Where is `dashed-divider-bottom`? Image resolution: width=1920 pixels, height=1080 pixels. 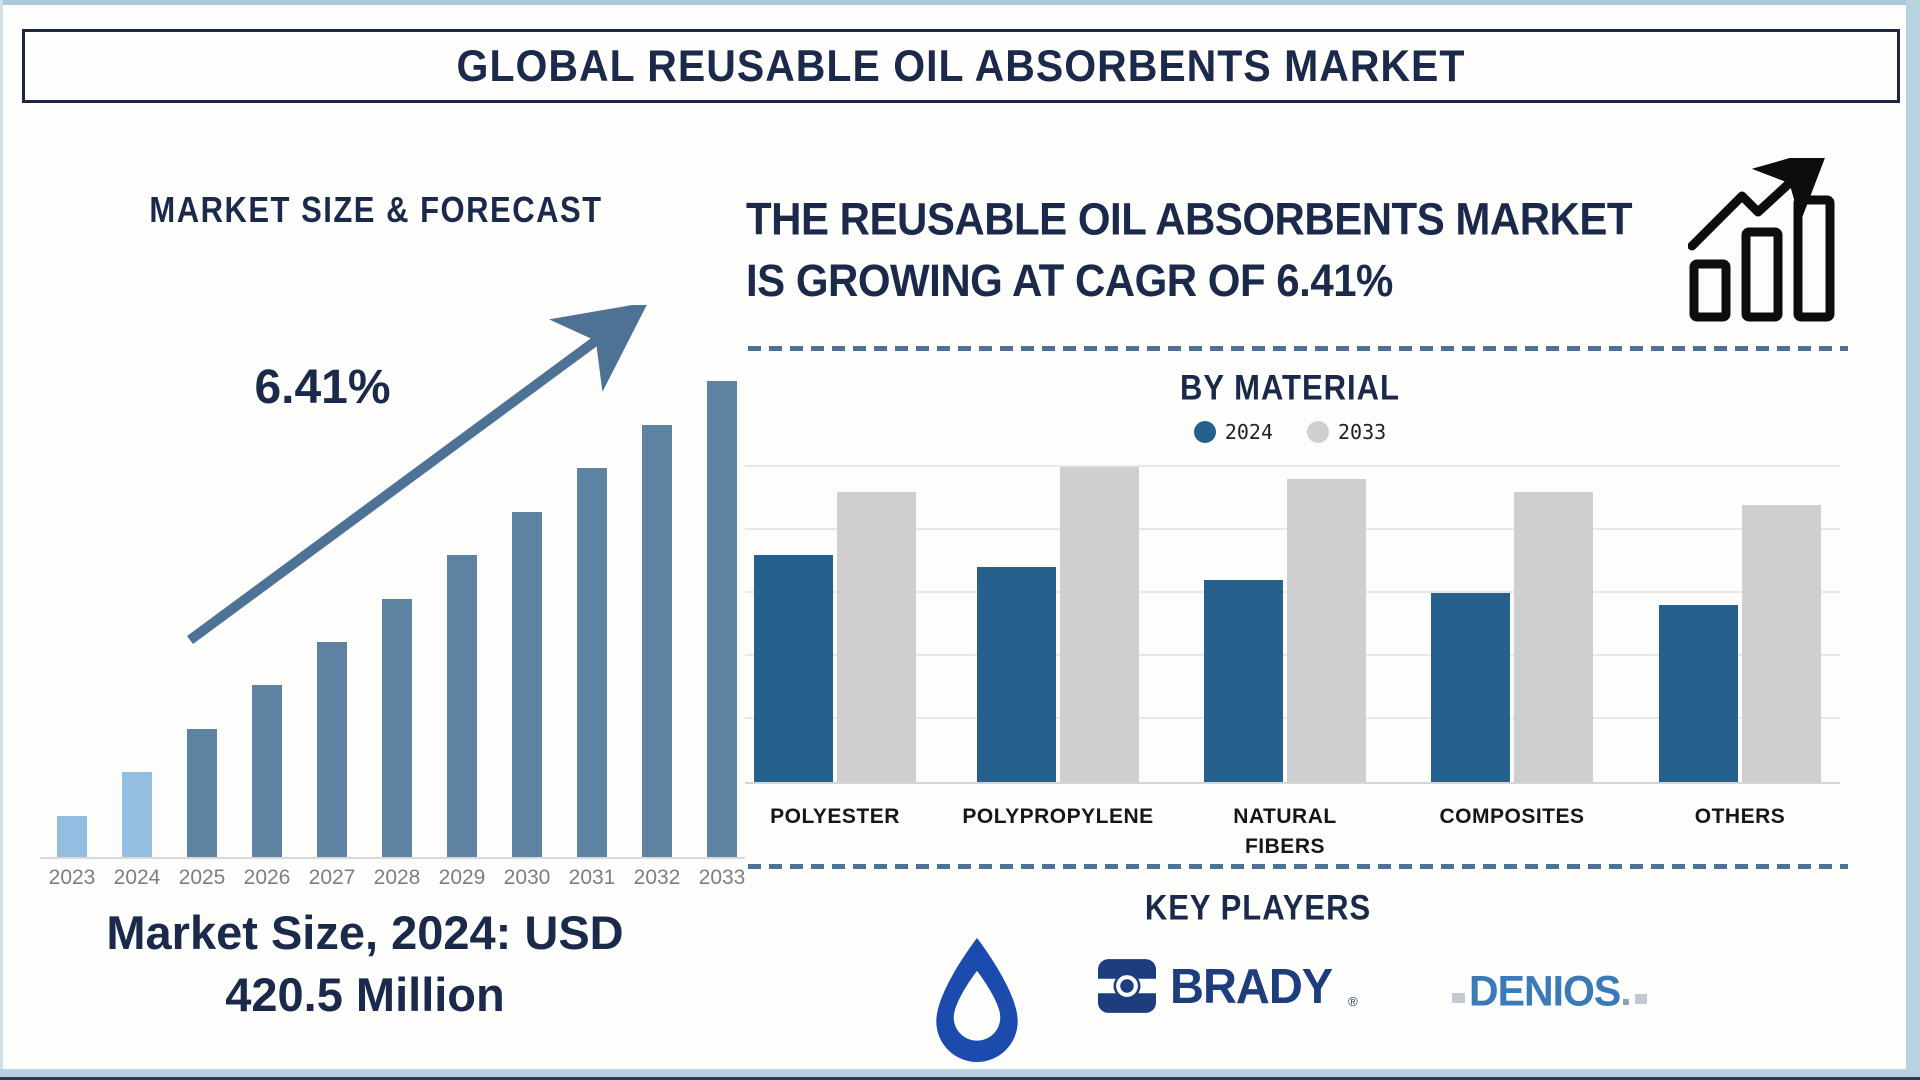
dashed-divider-bottom is located at coordinates (1298, 866).